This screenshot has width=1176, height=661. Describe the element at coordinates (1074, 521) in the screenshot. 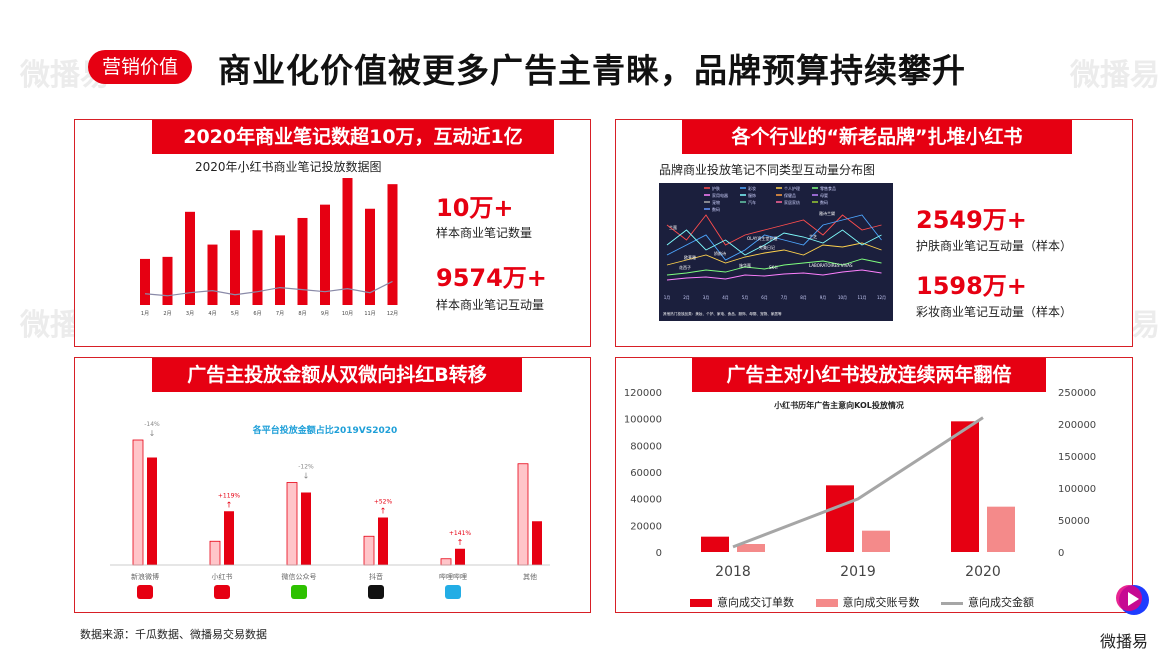

I see `right-axis-tick: 50000` at that location.